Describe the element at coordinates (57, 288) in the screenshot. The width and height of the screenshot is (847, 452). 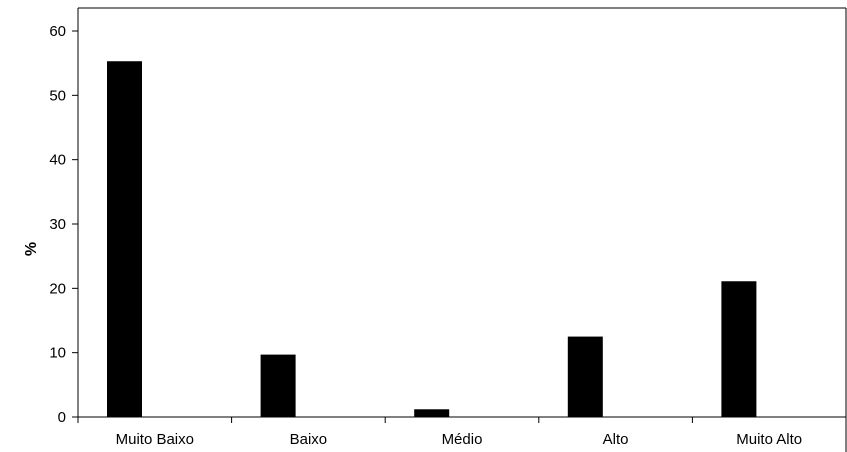
I see `y-tick-label: 20` at that location.